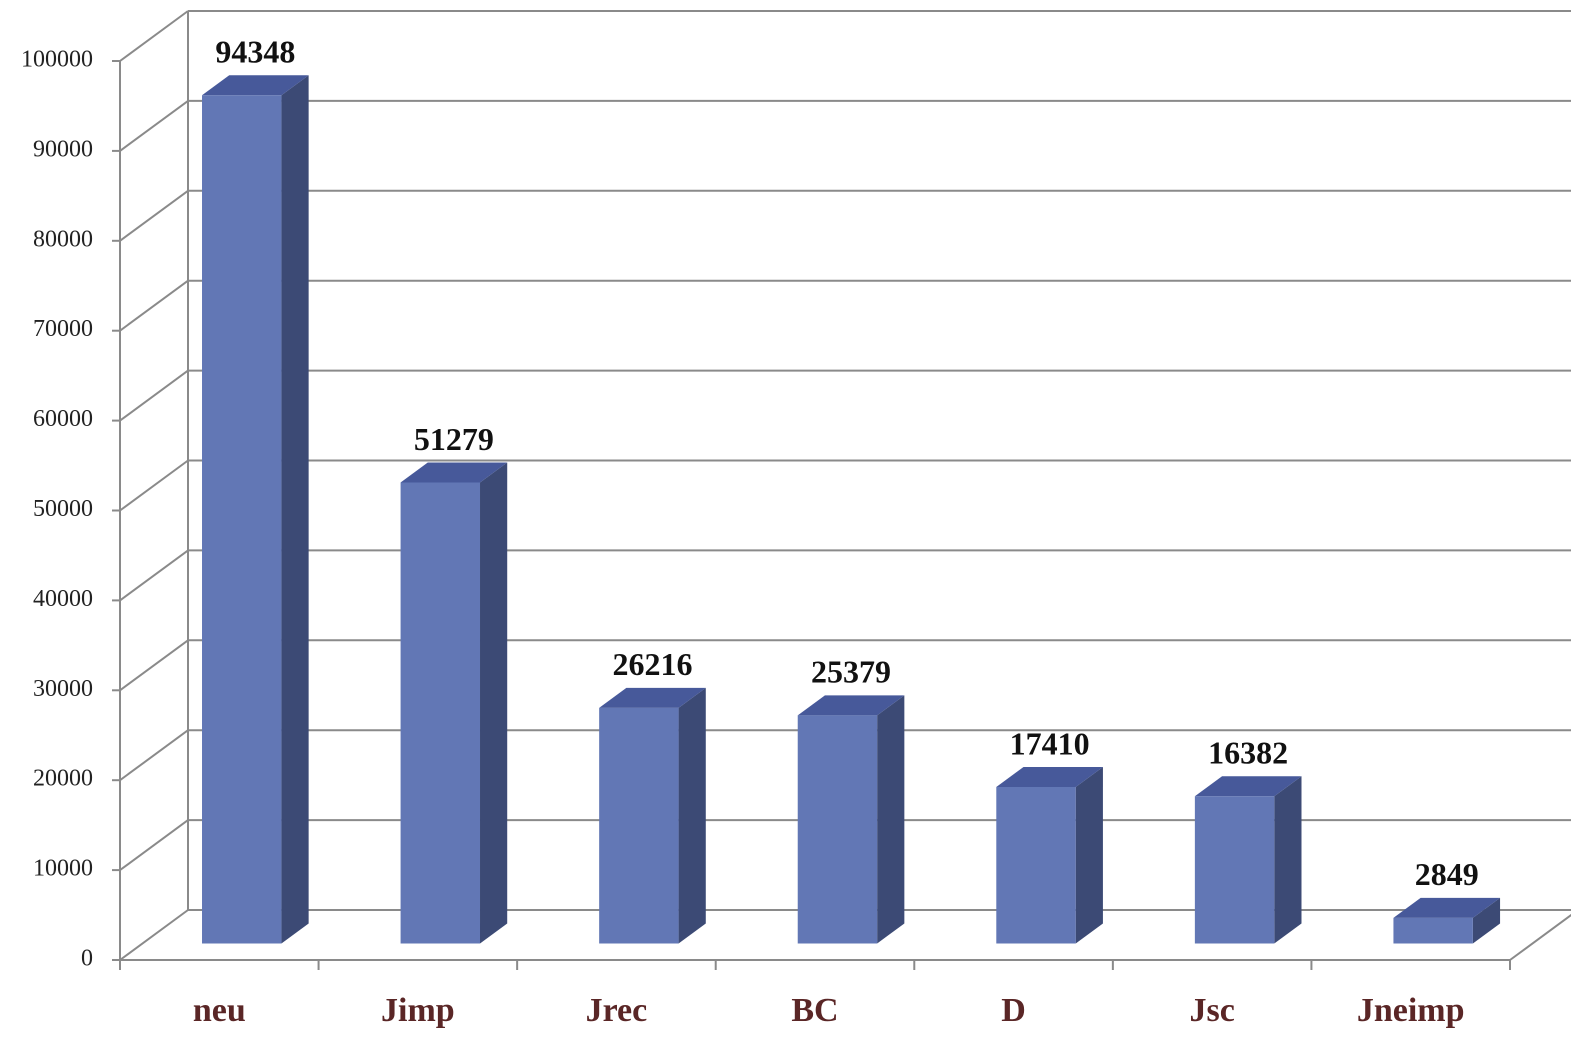  Describe the element at coordinates (63, 689) in the screenshot. I see `y-tick-label: 30000` at that location.